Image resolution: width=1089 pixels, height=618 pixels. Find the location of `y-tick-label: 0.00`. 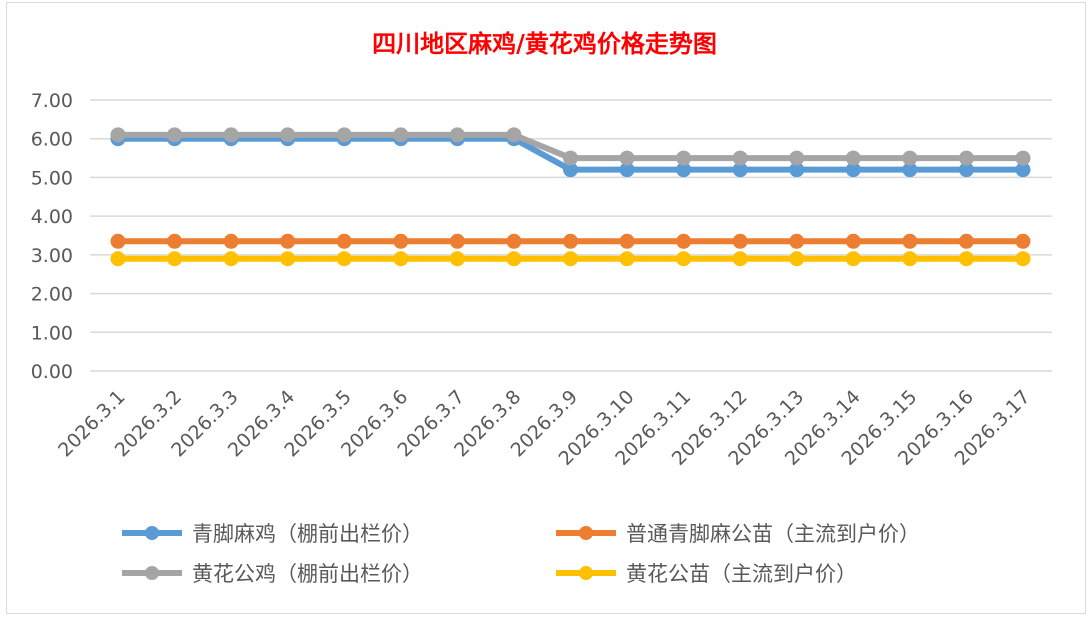

y-tick-label: 0.00 is located at coordinates (52, 372).